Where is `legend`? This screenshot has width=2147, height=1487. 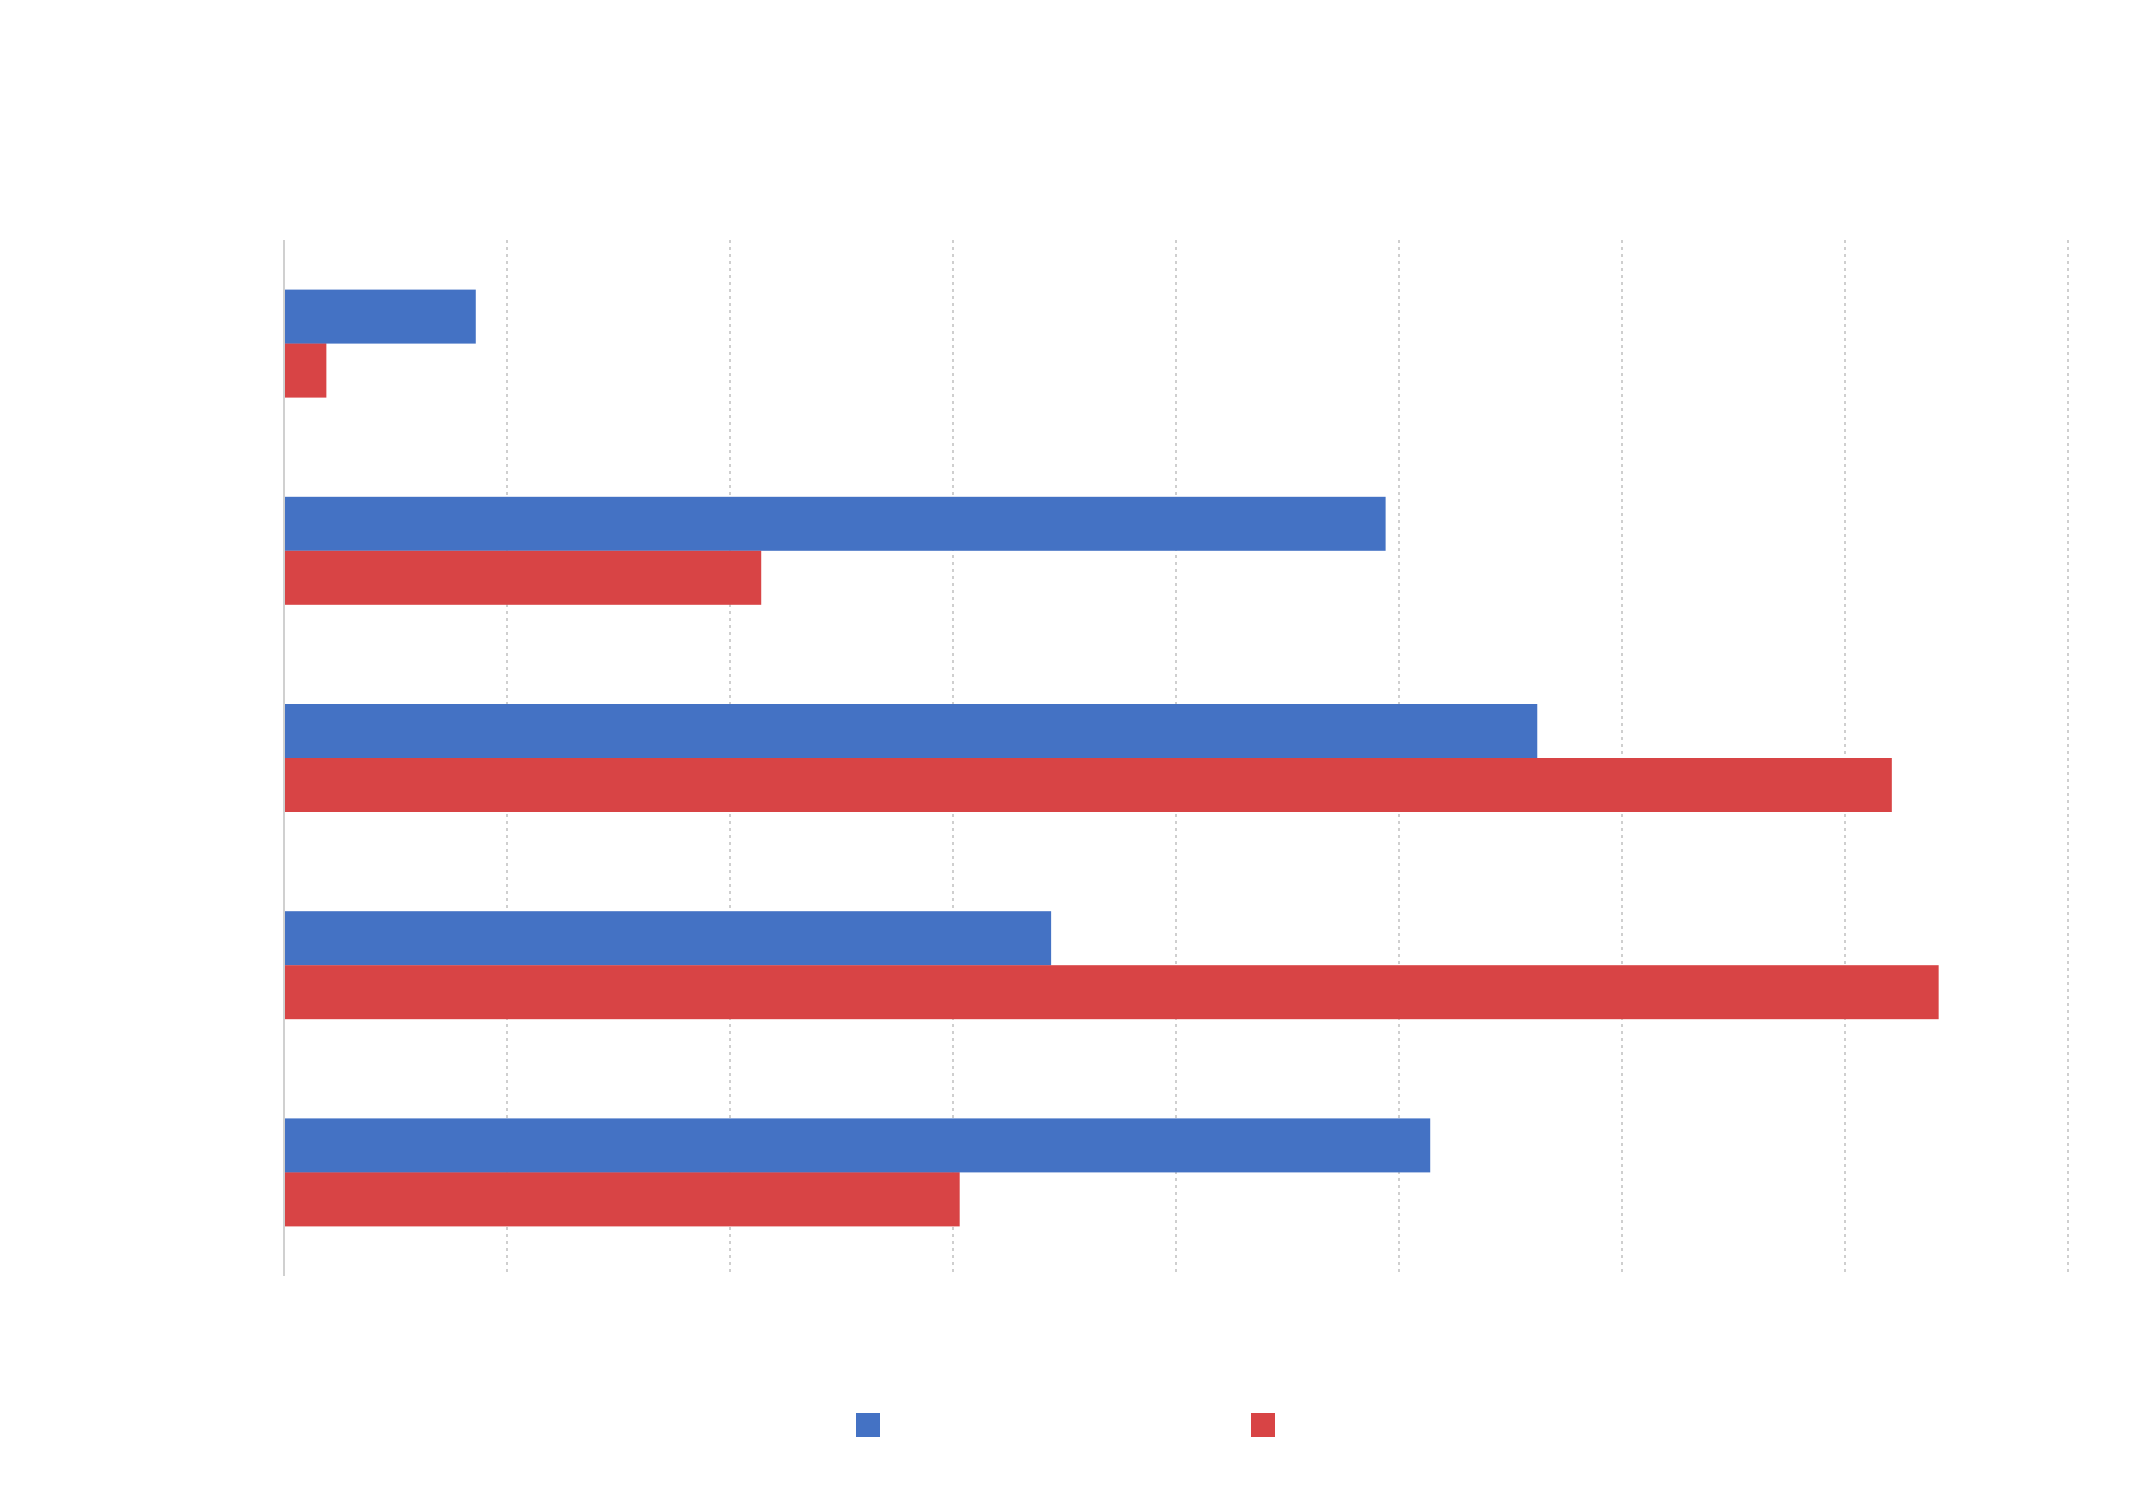
legend is located at coordinates (1065, 1425).